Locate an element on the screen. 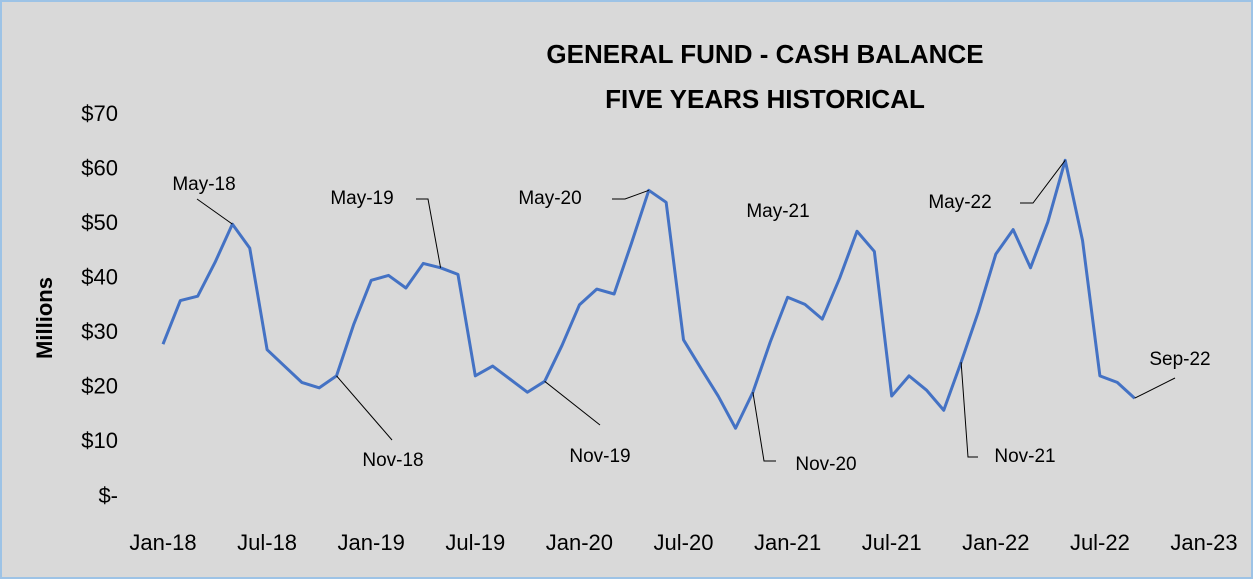  annotation: Nov-20 is located at coordinates (825, 464).